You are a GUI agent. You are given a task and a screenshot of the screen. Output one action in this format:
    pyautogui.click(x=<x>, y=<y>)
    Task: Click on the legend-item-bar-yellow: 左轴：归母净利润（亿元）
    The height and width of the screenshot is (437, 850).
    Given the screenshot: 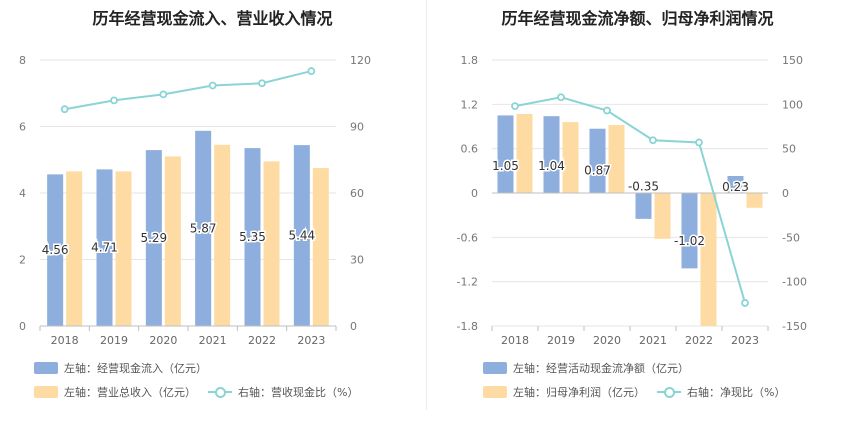 What is the action you would take?
    pyautogui.click(x=564, y=392)
    